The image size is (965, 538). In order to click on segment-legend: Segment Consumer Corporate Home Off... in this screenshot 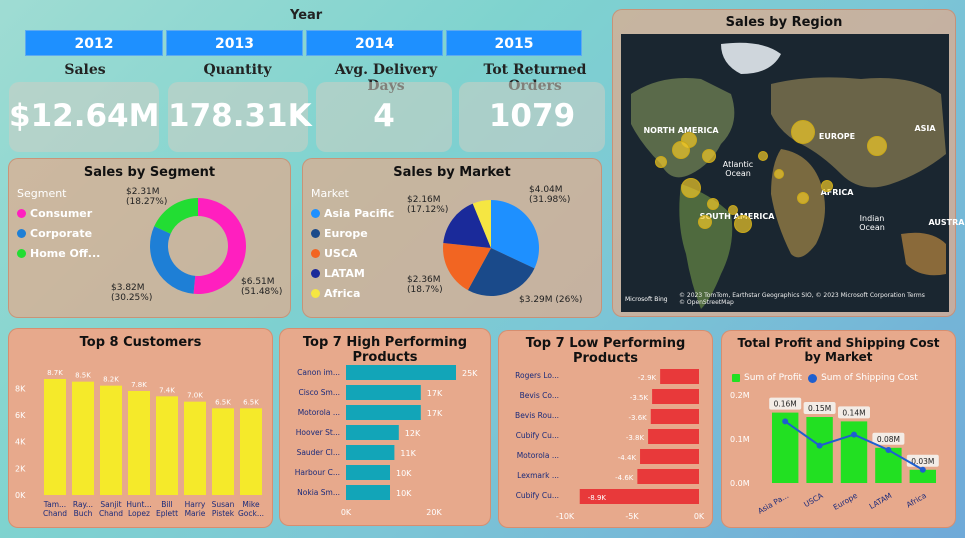, I will do `click(58, 223)`.